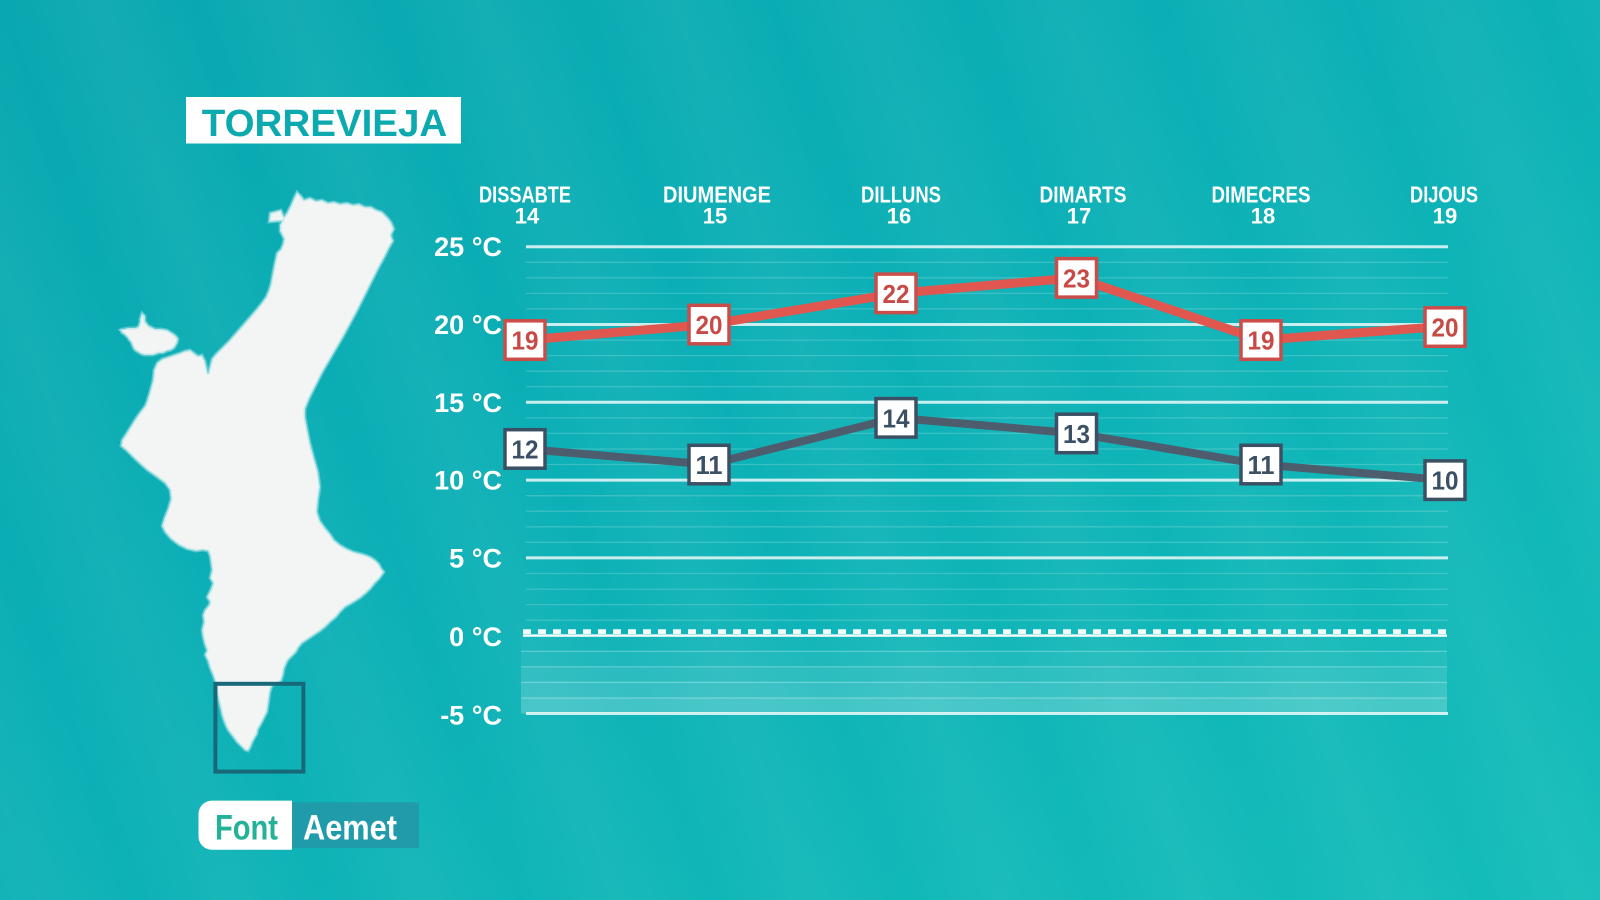  Describe the element at coordinates (1445, 481) in the screenshot. I see `svg-text: 10` at that location.